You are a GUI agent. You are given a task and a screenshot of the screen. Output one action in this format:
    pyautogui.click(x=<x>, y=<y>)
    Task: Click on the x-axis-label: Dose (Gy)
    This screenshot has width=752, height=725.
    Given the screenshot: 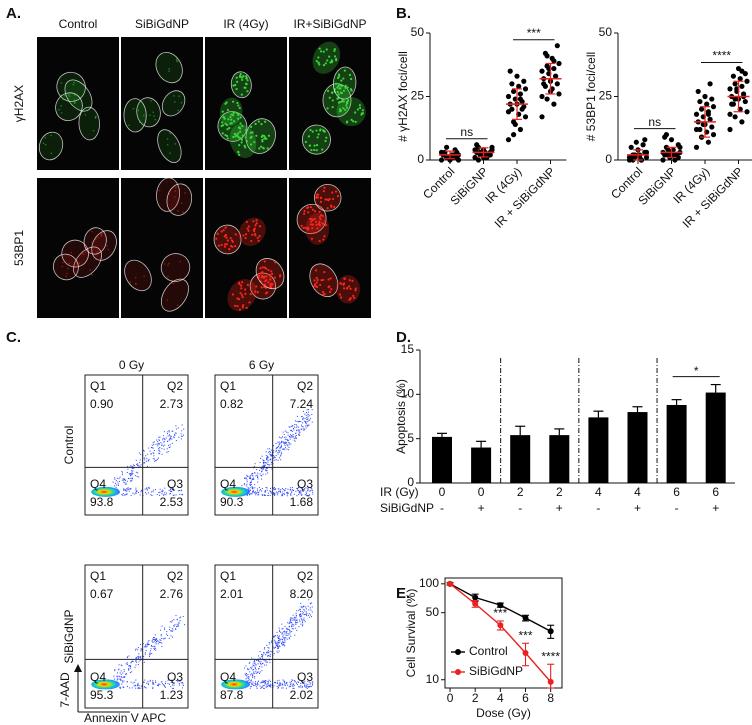 What is the action you would take?
    pyautogui.click(x=503, y=713)
    